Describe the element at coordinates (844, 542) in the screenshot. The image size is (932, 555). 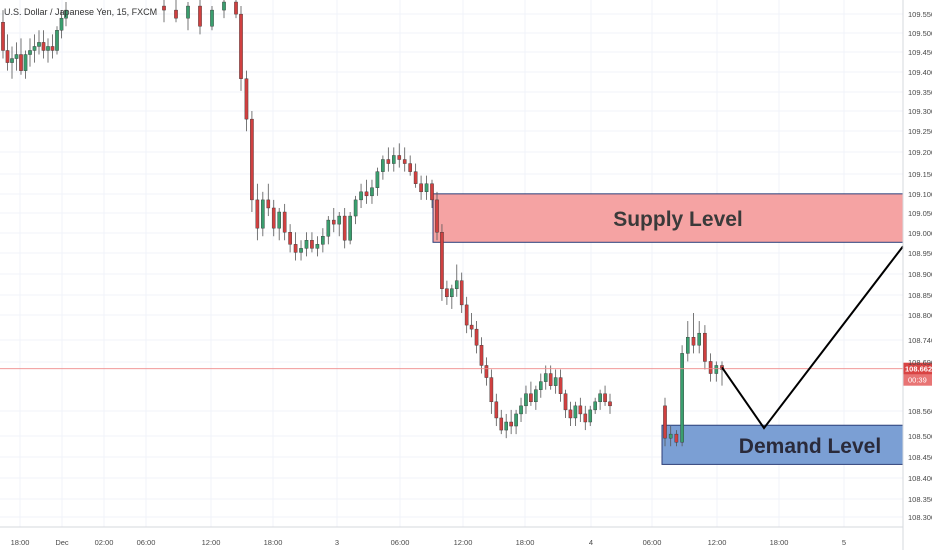
I see `x-tick-label: 5` at that location.